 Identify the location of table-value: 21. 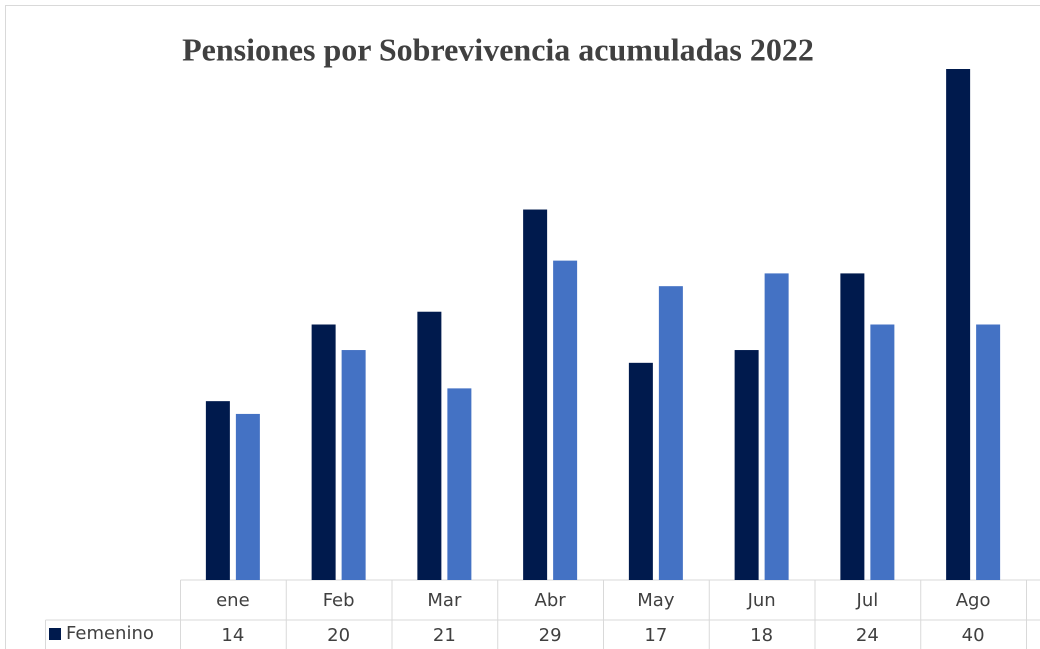
(444, 635).